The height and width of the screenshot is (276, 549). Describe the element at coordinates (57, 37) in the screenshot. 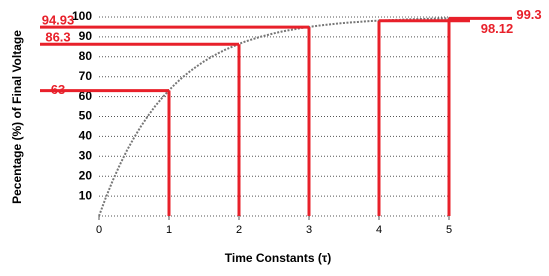

I see `annotation-label: 86.3` at that location.